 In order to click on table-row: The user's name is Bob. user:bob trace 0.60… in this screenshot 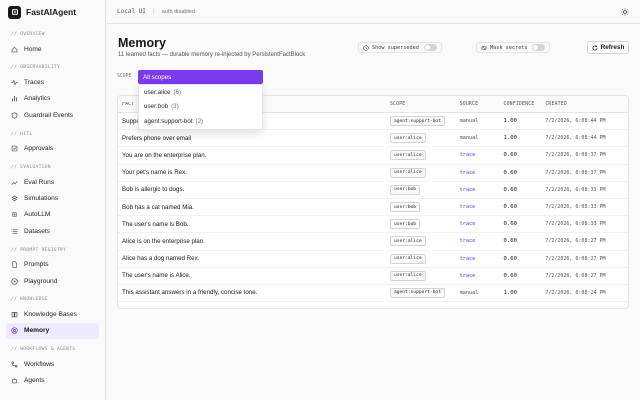, I will do `click(373, 225)`.